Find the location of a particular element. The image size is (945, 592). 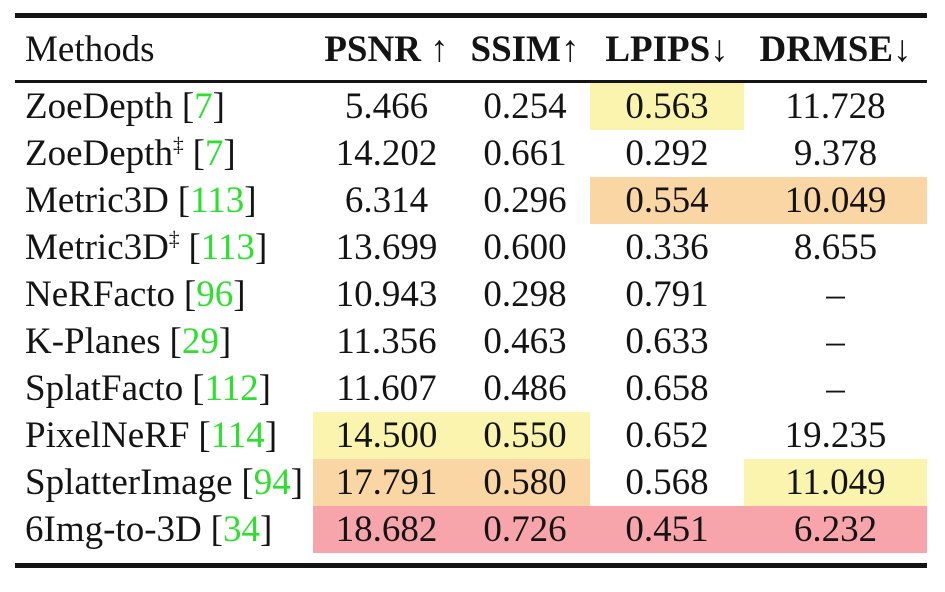

col-header-ssim: SSIM↑ is located at coordinates (525, 50).